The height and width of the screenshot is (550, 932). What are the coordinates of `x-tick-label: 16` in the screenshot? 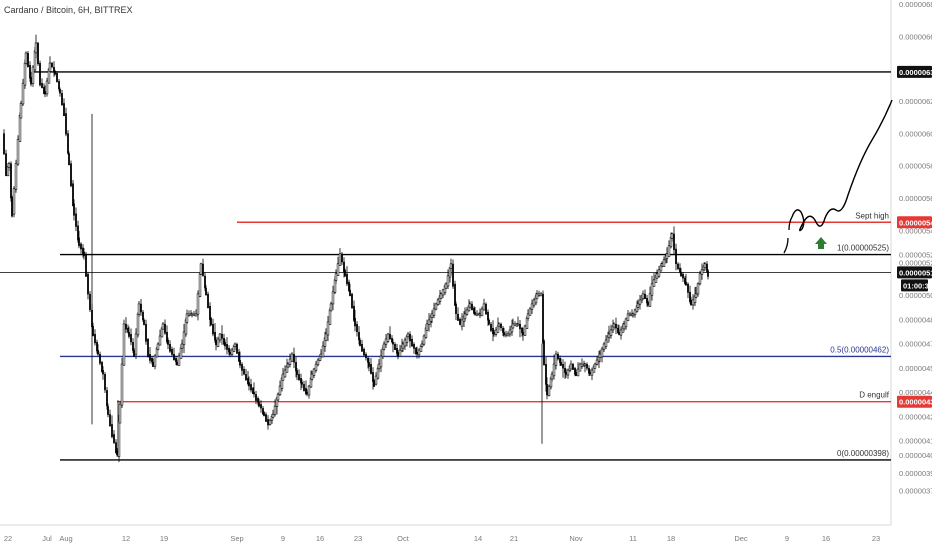 It's located at (320, 538).